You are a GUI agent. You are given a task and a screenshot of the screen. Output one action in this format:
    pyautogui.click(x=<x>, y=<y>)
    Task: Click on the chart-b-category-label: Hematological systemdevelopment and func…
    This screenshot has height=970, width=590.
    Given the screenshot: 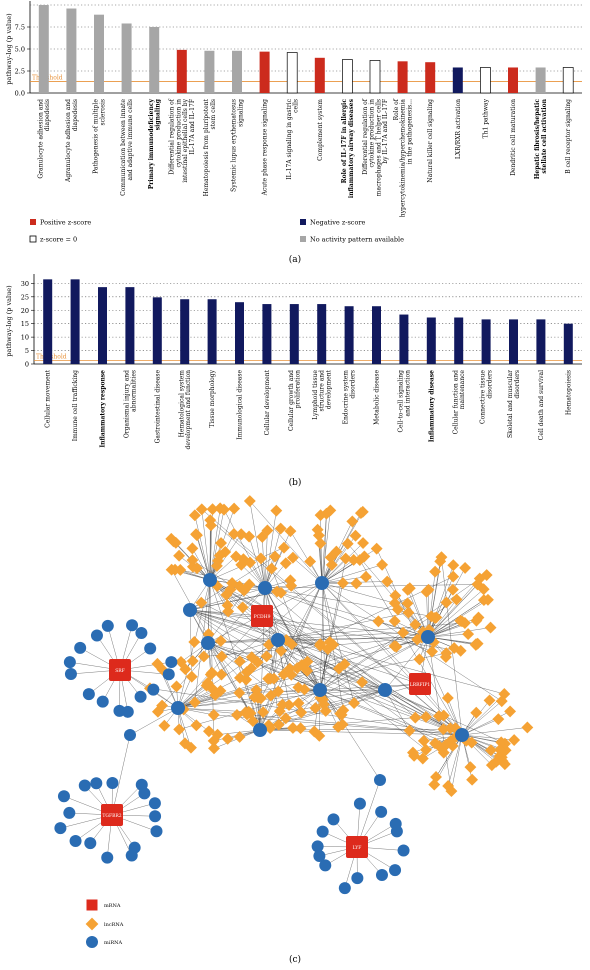 What is the action you would take?
    pyautogui.click(x=185, y=410)
    